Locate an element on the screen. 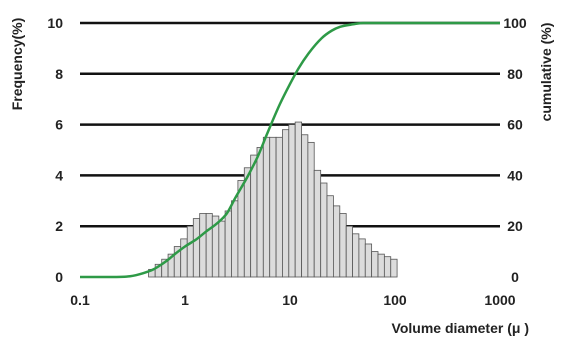  left-tick-label-2: 2 is located at coordinates (59, 226).